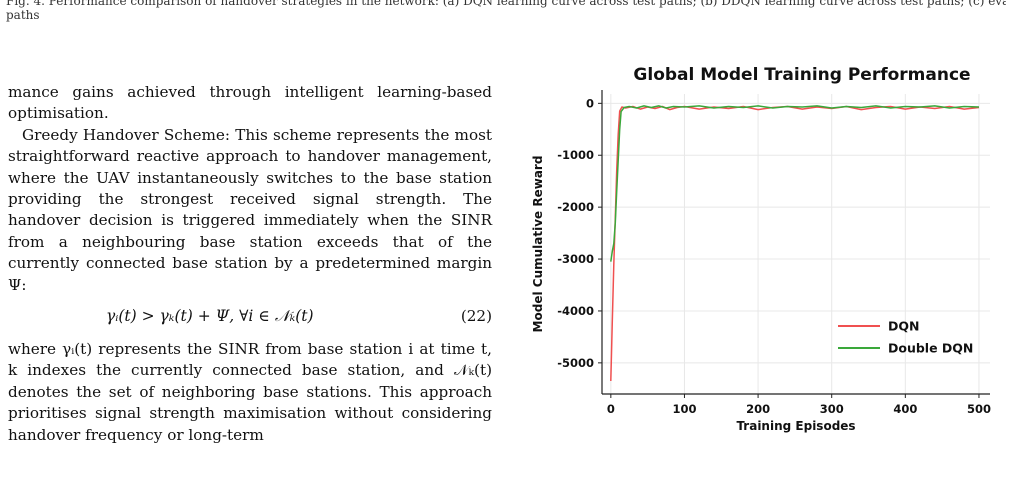 The image size is (1010, 478). I want to click on chart-title: Global Model Training Performance, so click(801, 75).